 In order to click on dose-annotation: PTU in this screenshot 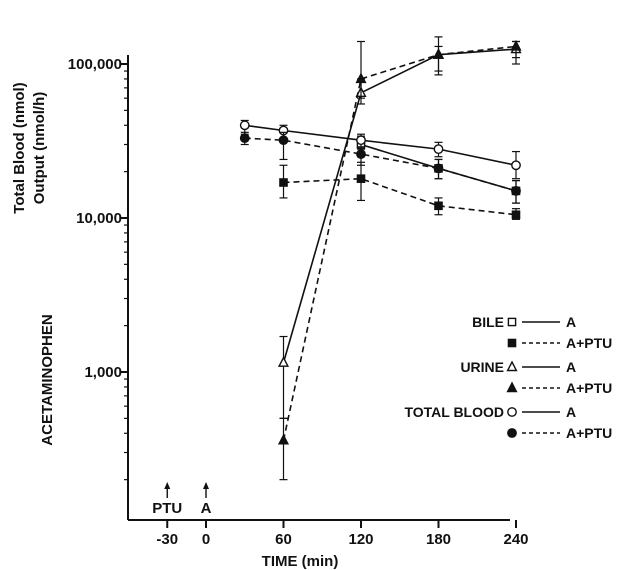, I will do `click(167, 499)`.